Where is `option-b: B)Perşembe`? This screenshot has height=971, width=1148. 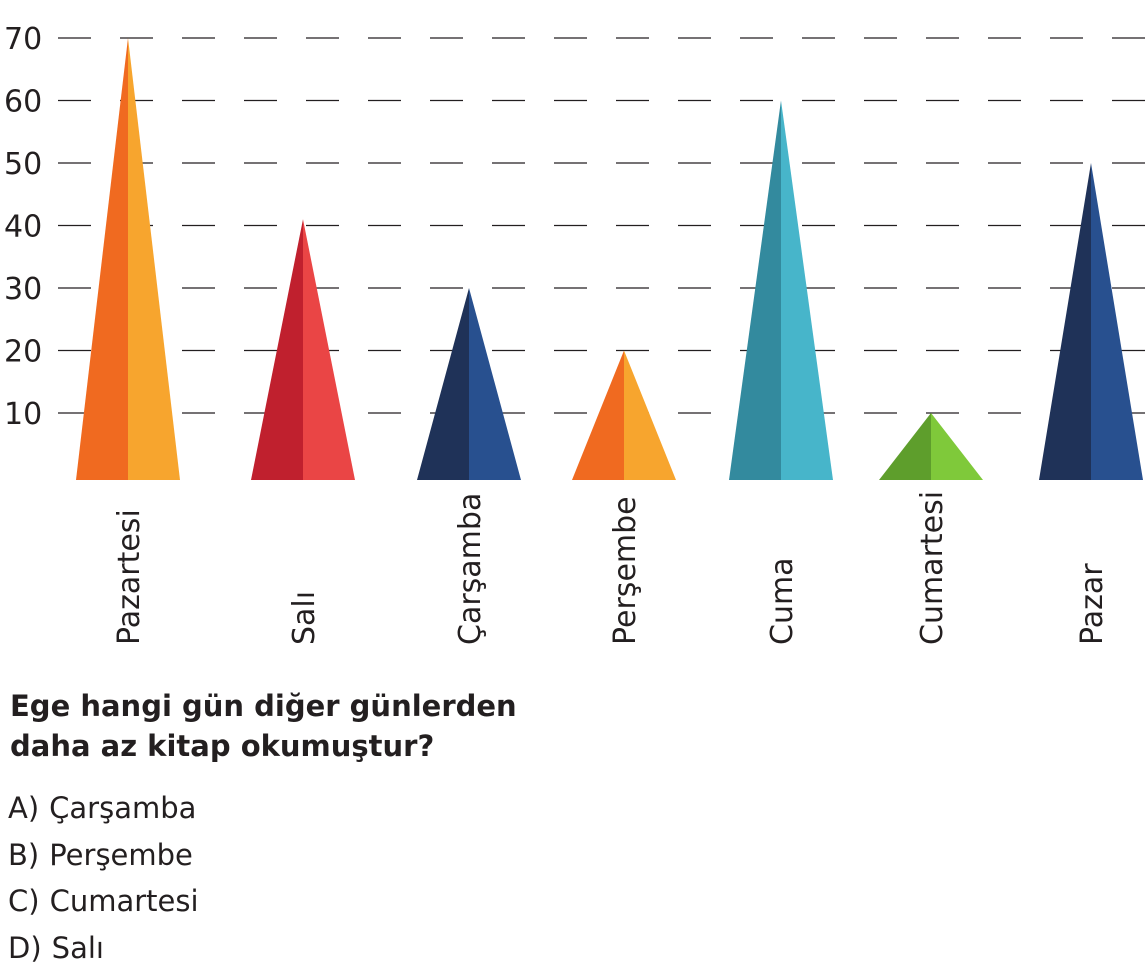
option-b: B)Perşembe is located at coordinates (103, 855).